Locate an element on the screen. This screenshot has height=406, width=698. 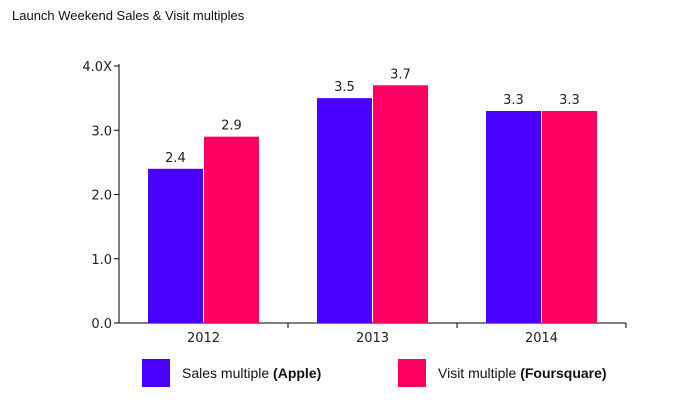
data-label: 2.4 is located at coordinates (175, 158).